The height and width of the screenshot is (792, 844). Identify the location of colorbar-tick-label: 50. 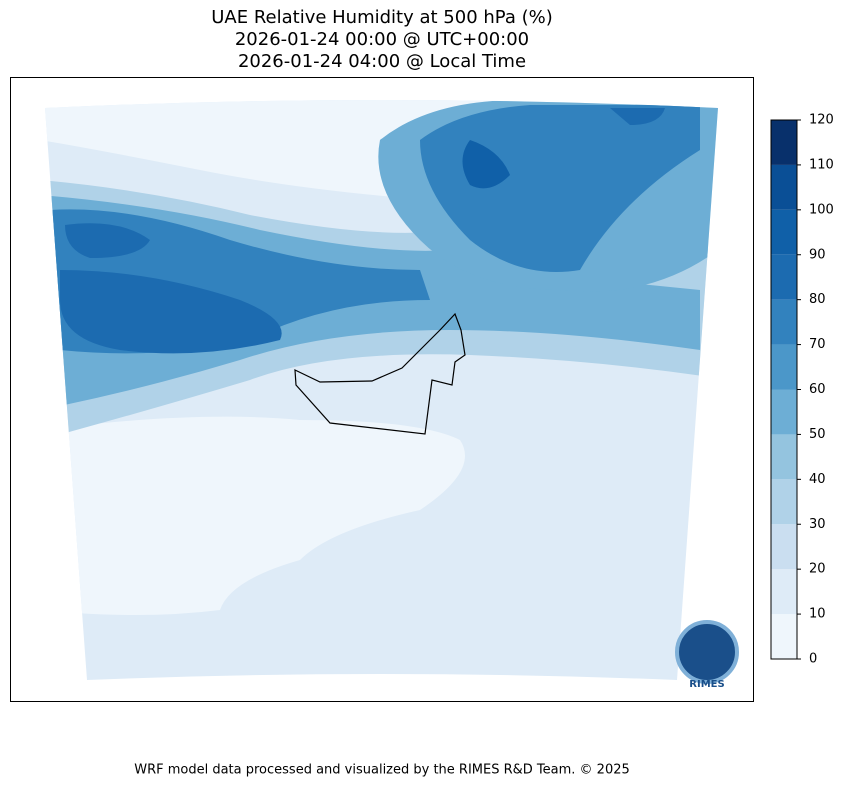
(817, 434).